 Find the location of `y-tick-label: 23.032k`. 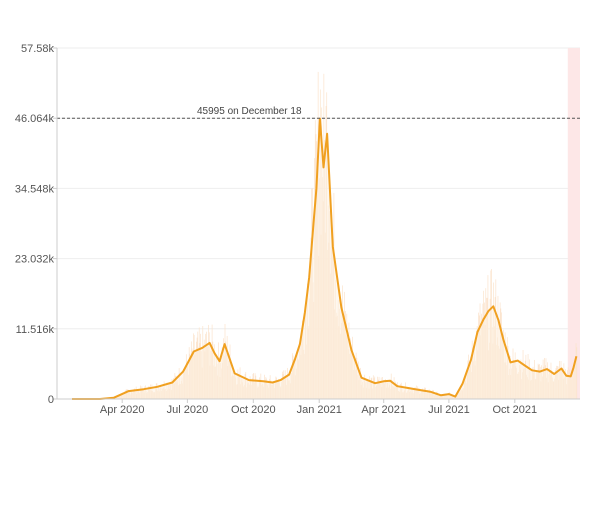

y-tick-label: 23.032k is located at coordinates (35, 260).